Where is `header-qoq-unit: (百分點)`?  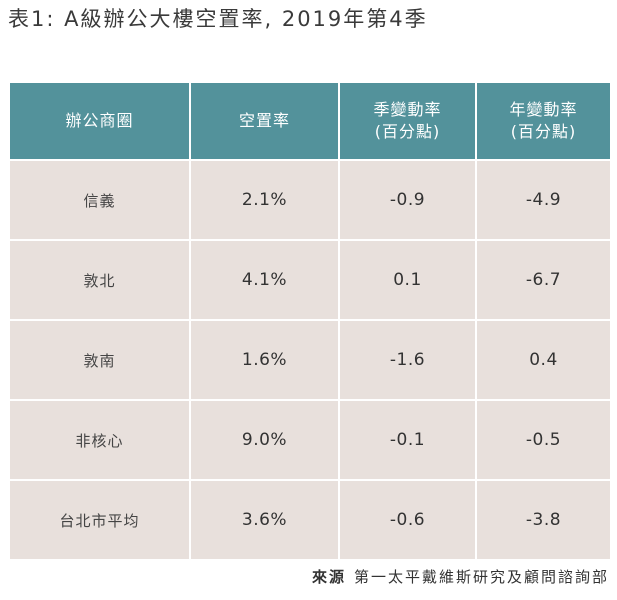 header-qoq-unit: (百分點) is located at coordinates (407, 131).